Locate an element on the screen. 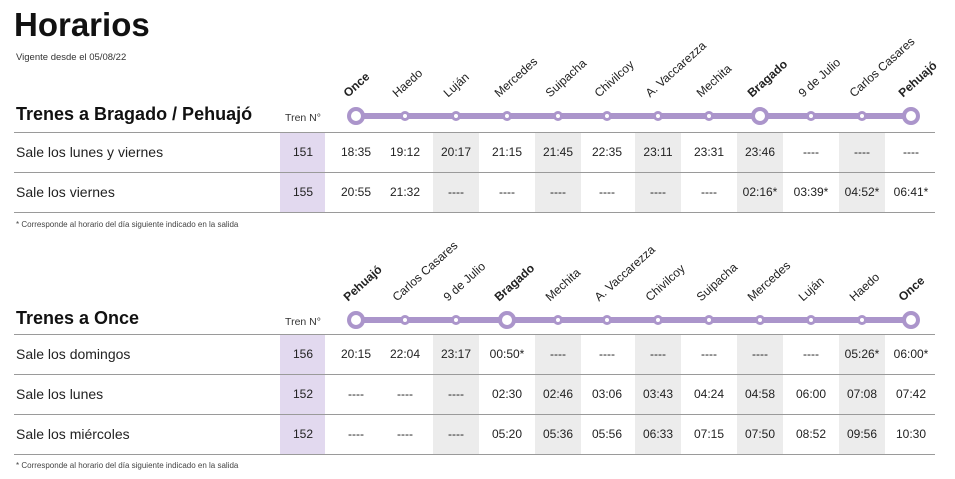 This screenshot has height=479, width=955. time-cell: 07:50 is located at coordinates (760, 434).